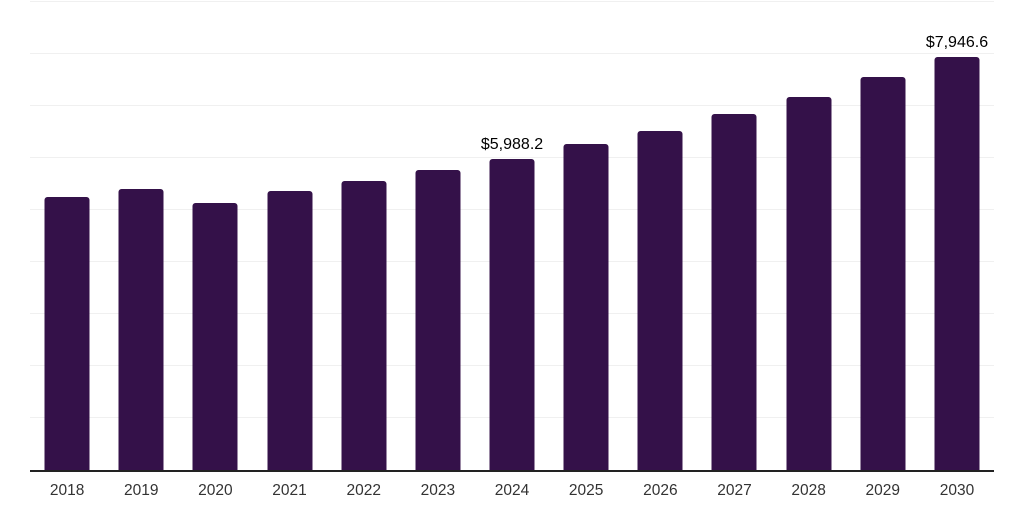 This screenshot has height=512, width=1024. I want to click on x-axis-tick-label: 2023, so click(438, 490).